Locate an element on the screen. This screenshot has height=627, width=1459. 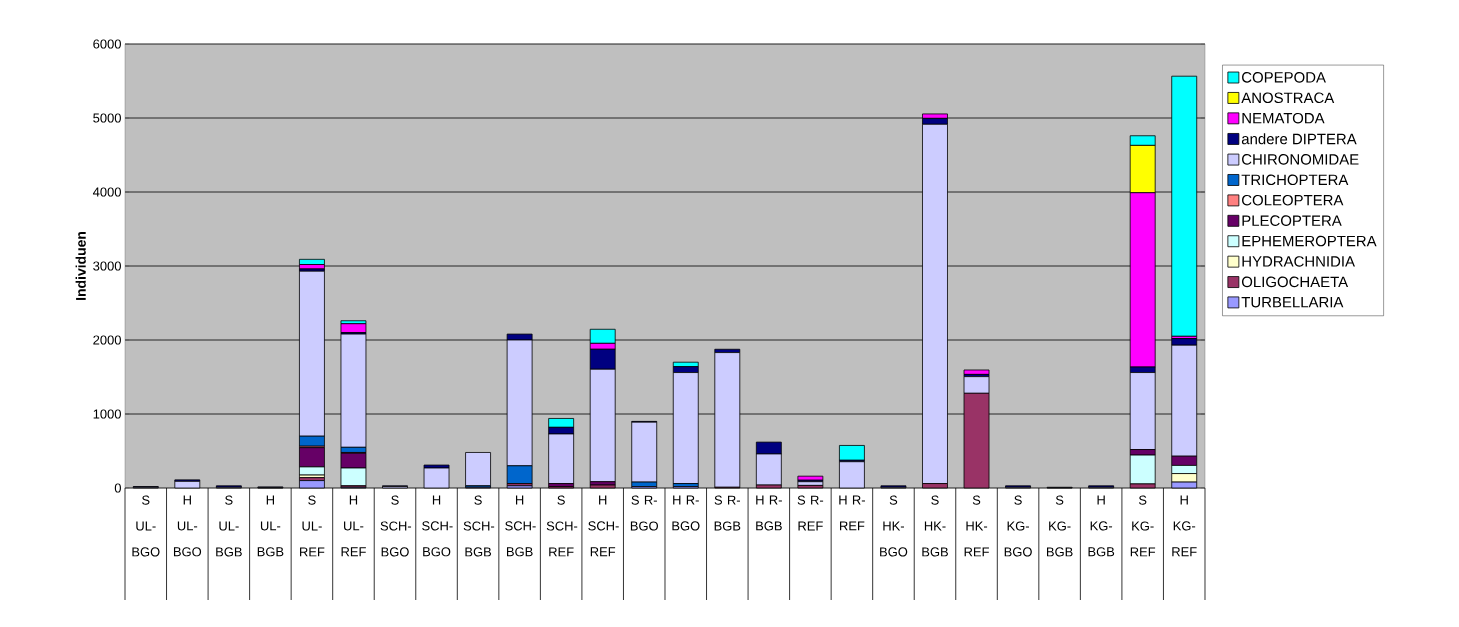
category-label: H SCH-BGB is located at coordinates (520, 526).